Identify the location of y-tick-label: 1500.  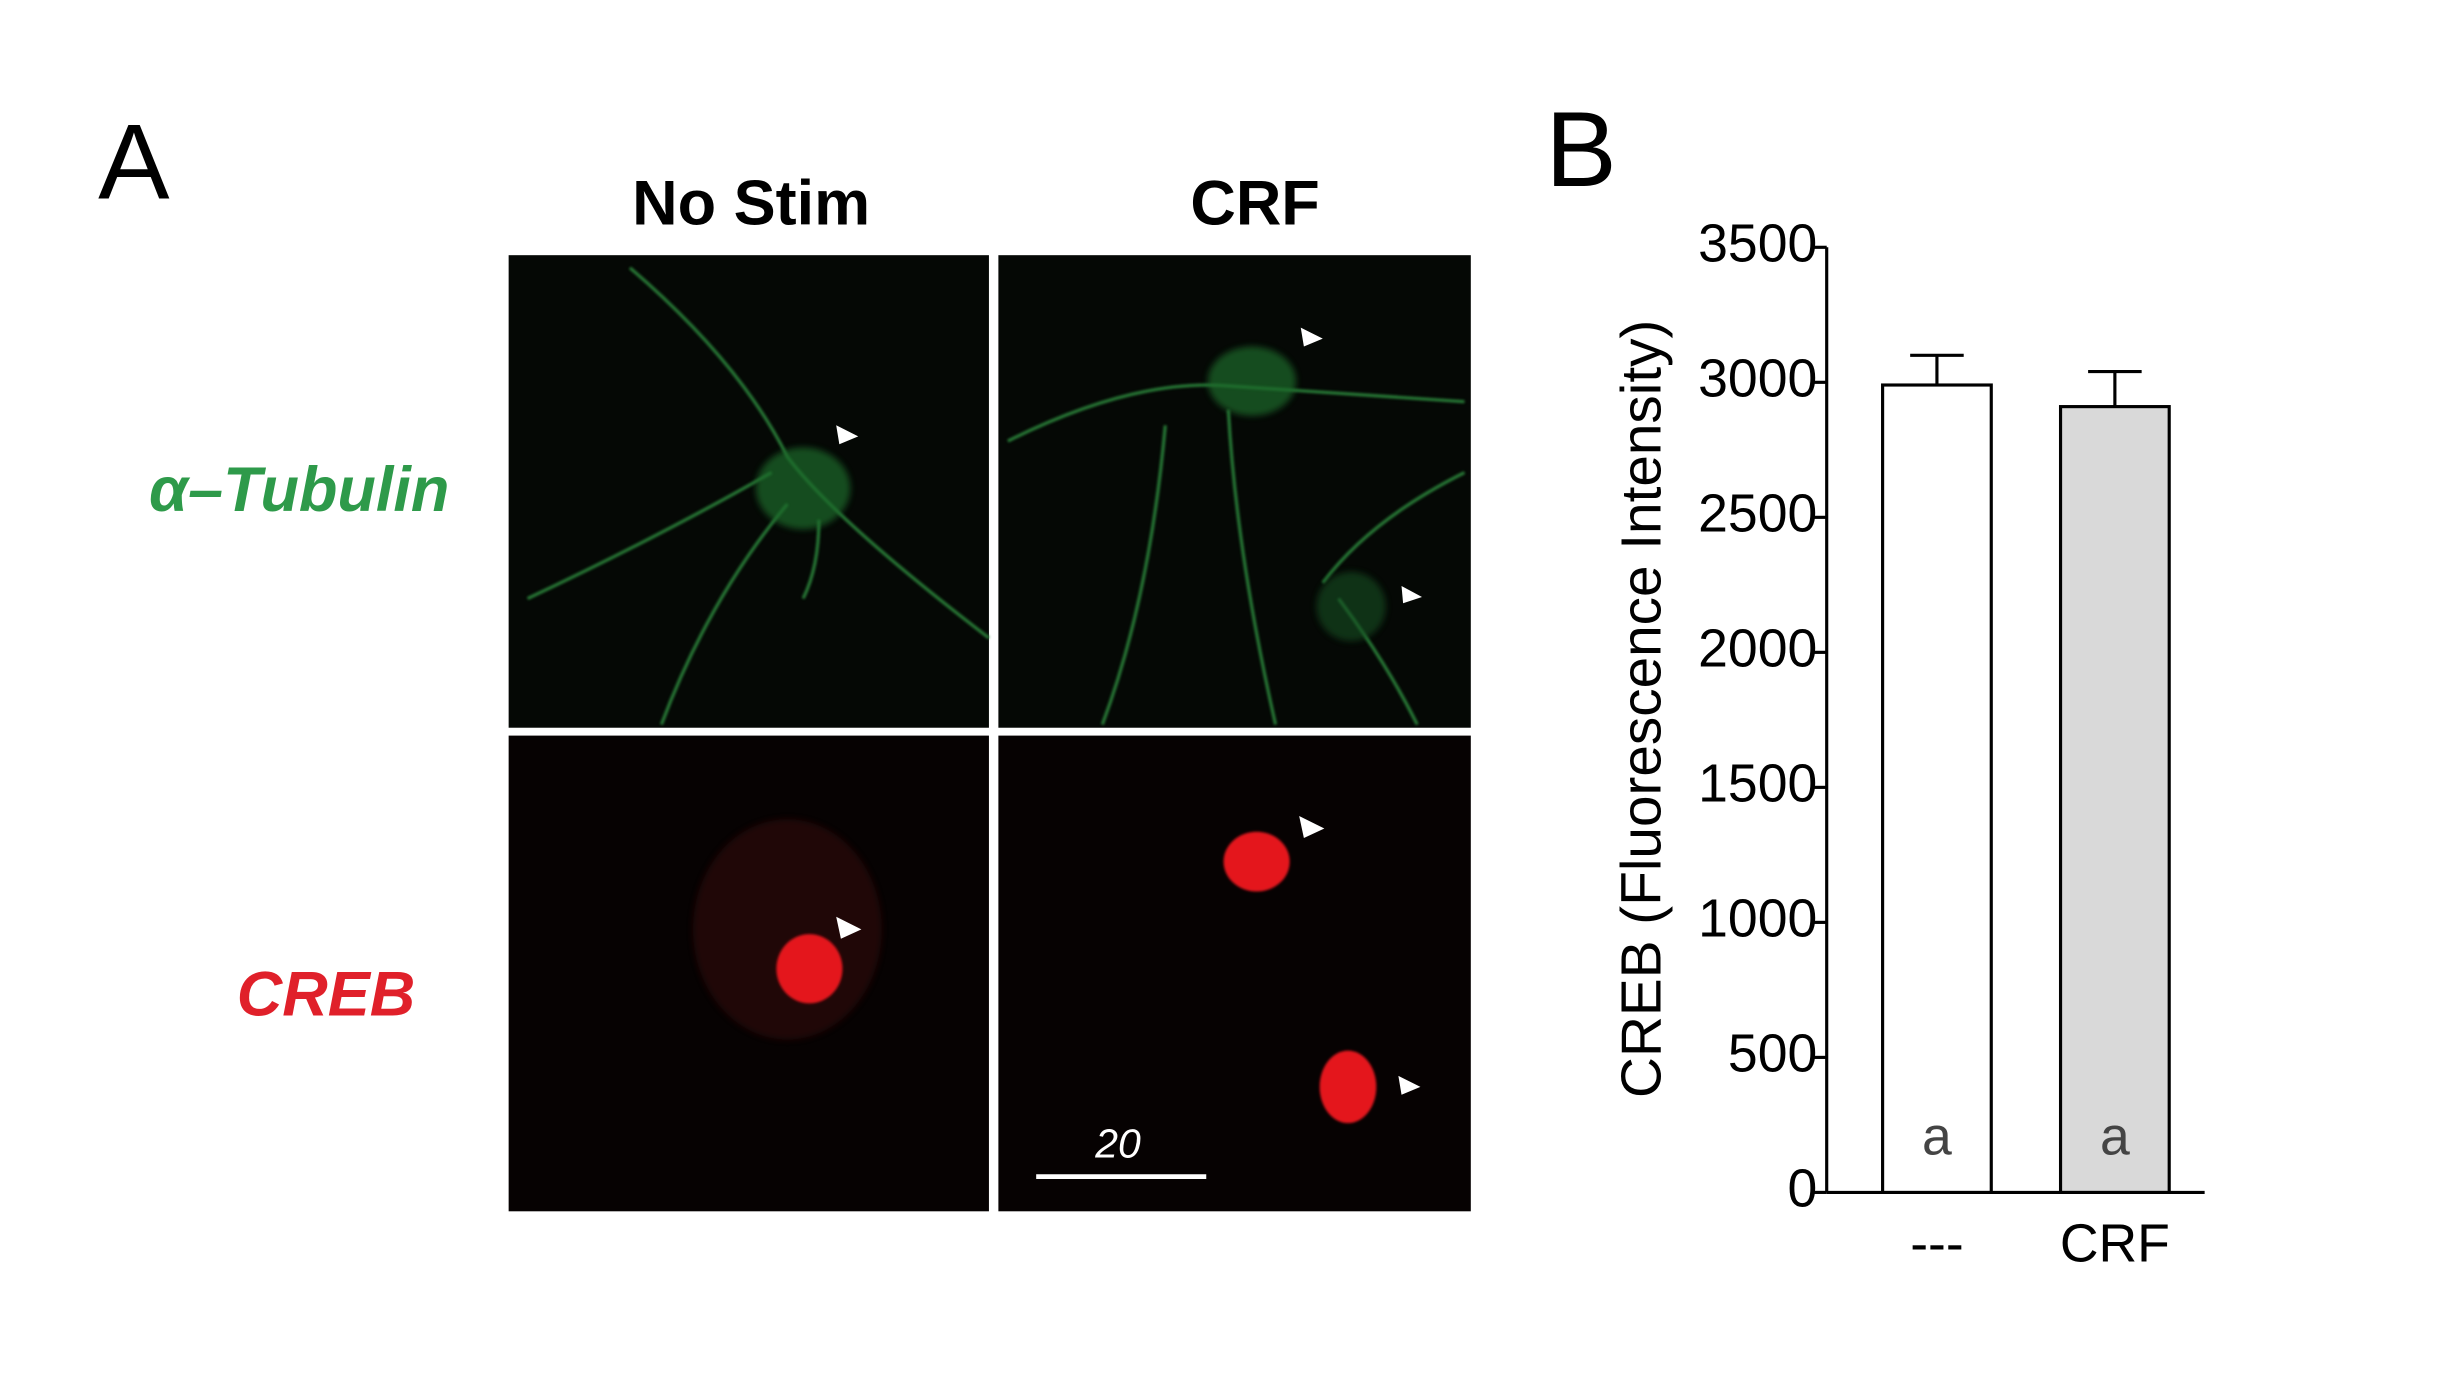
(1757, 783).